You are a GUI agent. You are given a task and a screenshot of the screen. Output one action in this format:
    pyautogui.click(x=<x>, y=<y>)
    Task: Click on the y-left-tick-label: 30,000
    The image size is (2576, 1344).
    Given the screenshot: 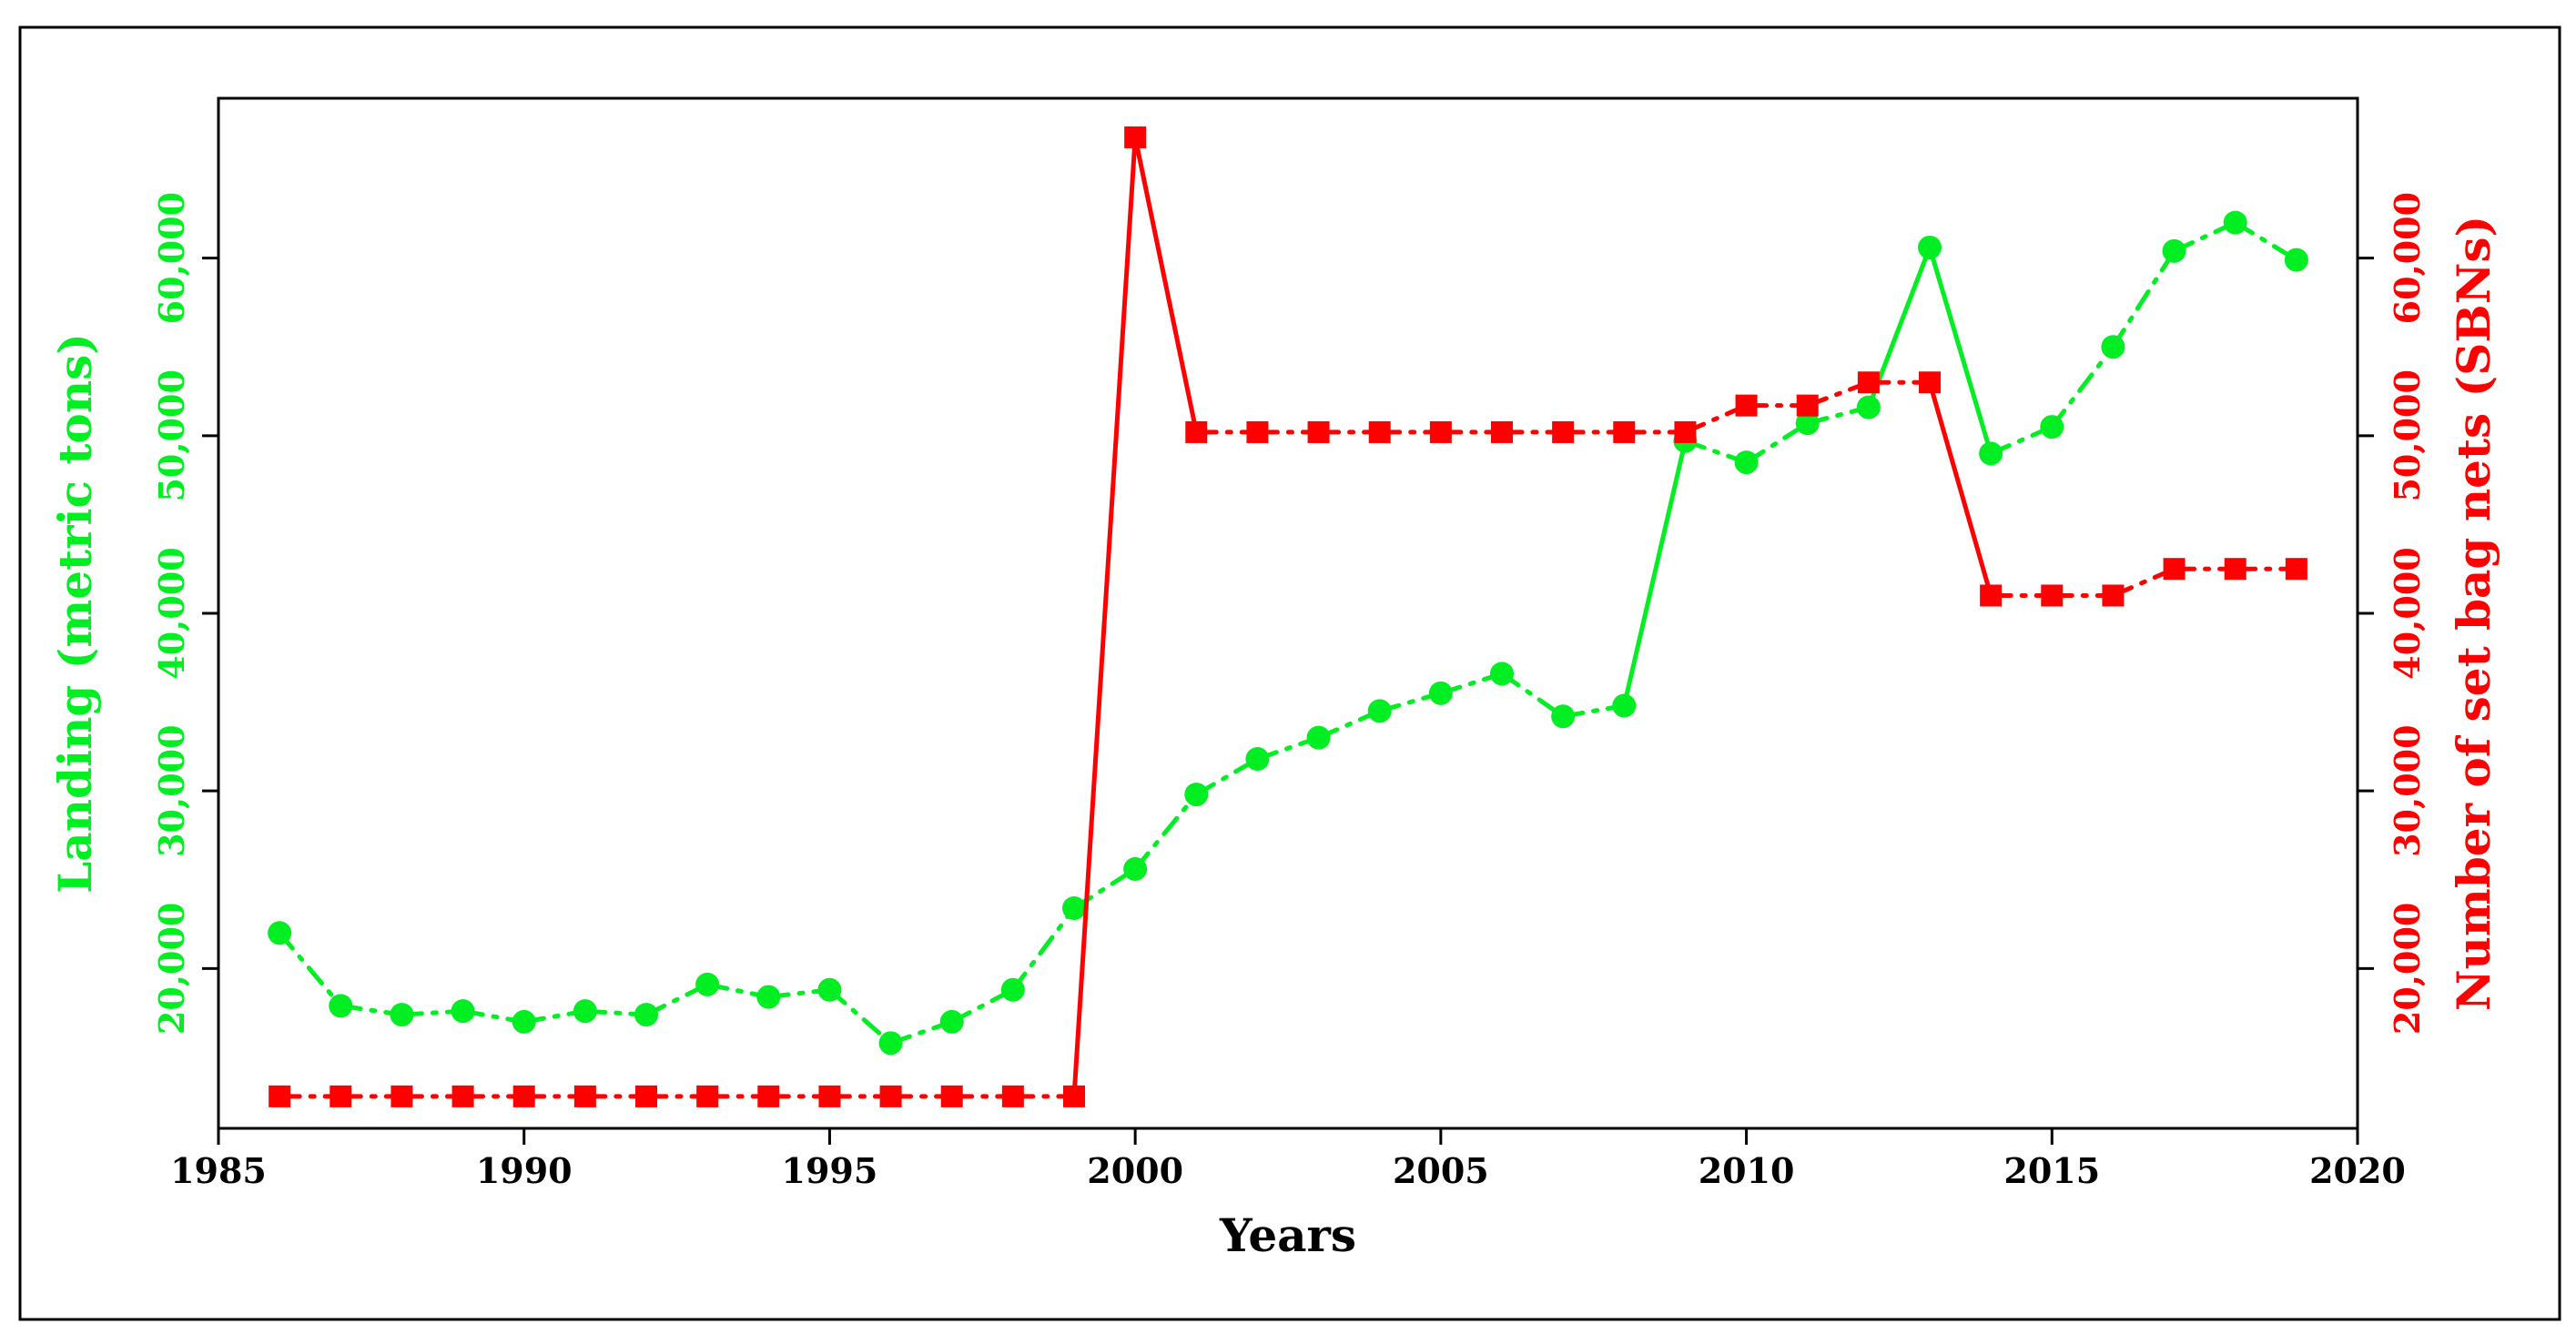 What is the action you would take?
    pyautogui.click(x=171, y=790)
    